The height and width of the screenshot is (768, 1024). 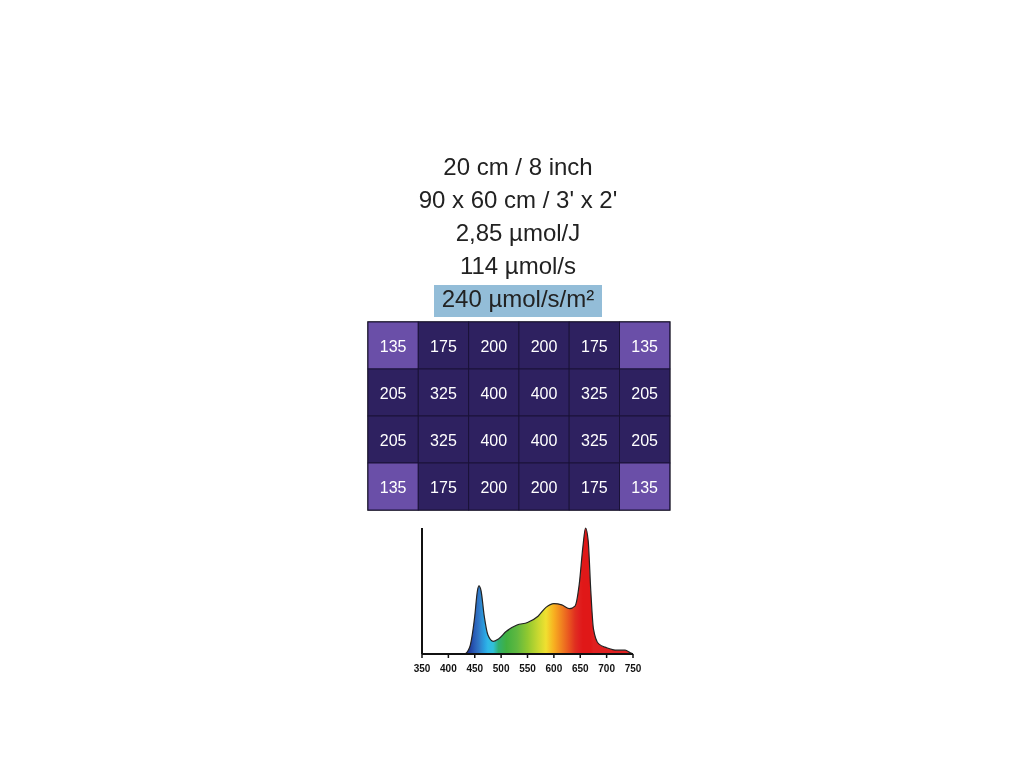 I want to click on x-tick-label: 450, so click(x=475, y=668).